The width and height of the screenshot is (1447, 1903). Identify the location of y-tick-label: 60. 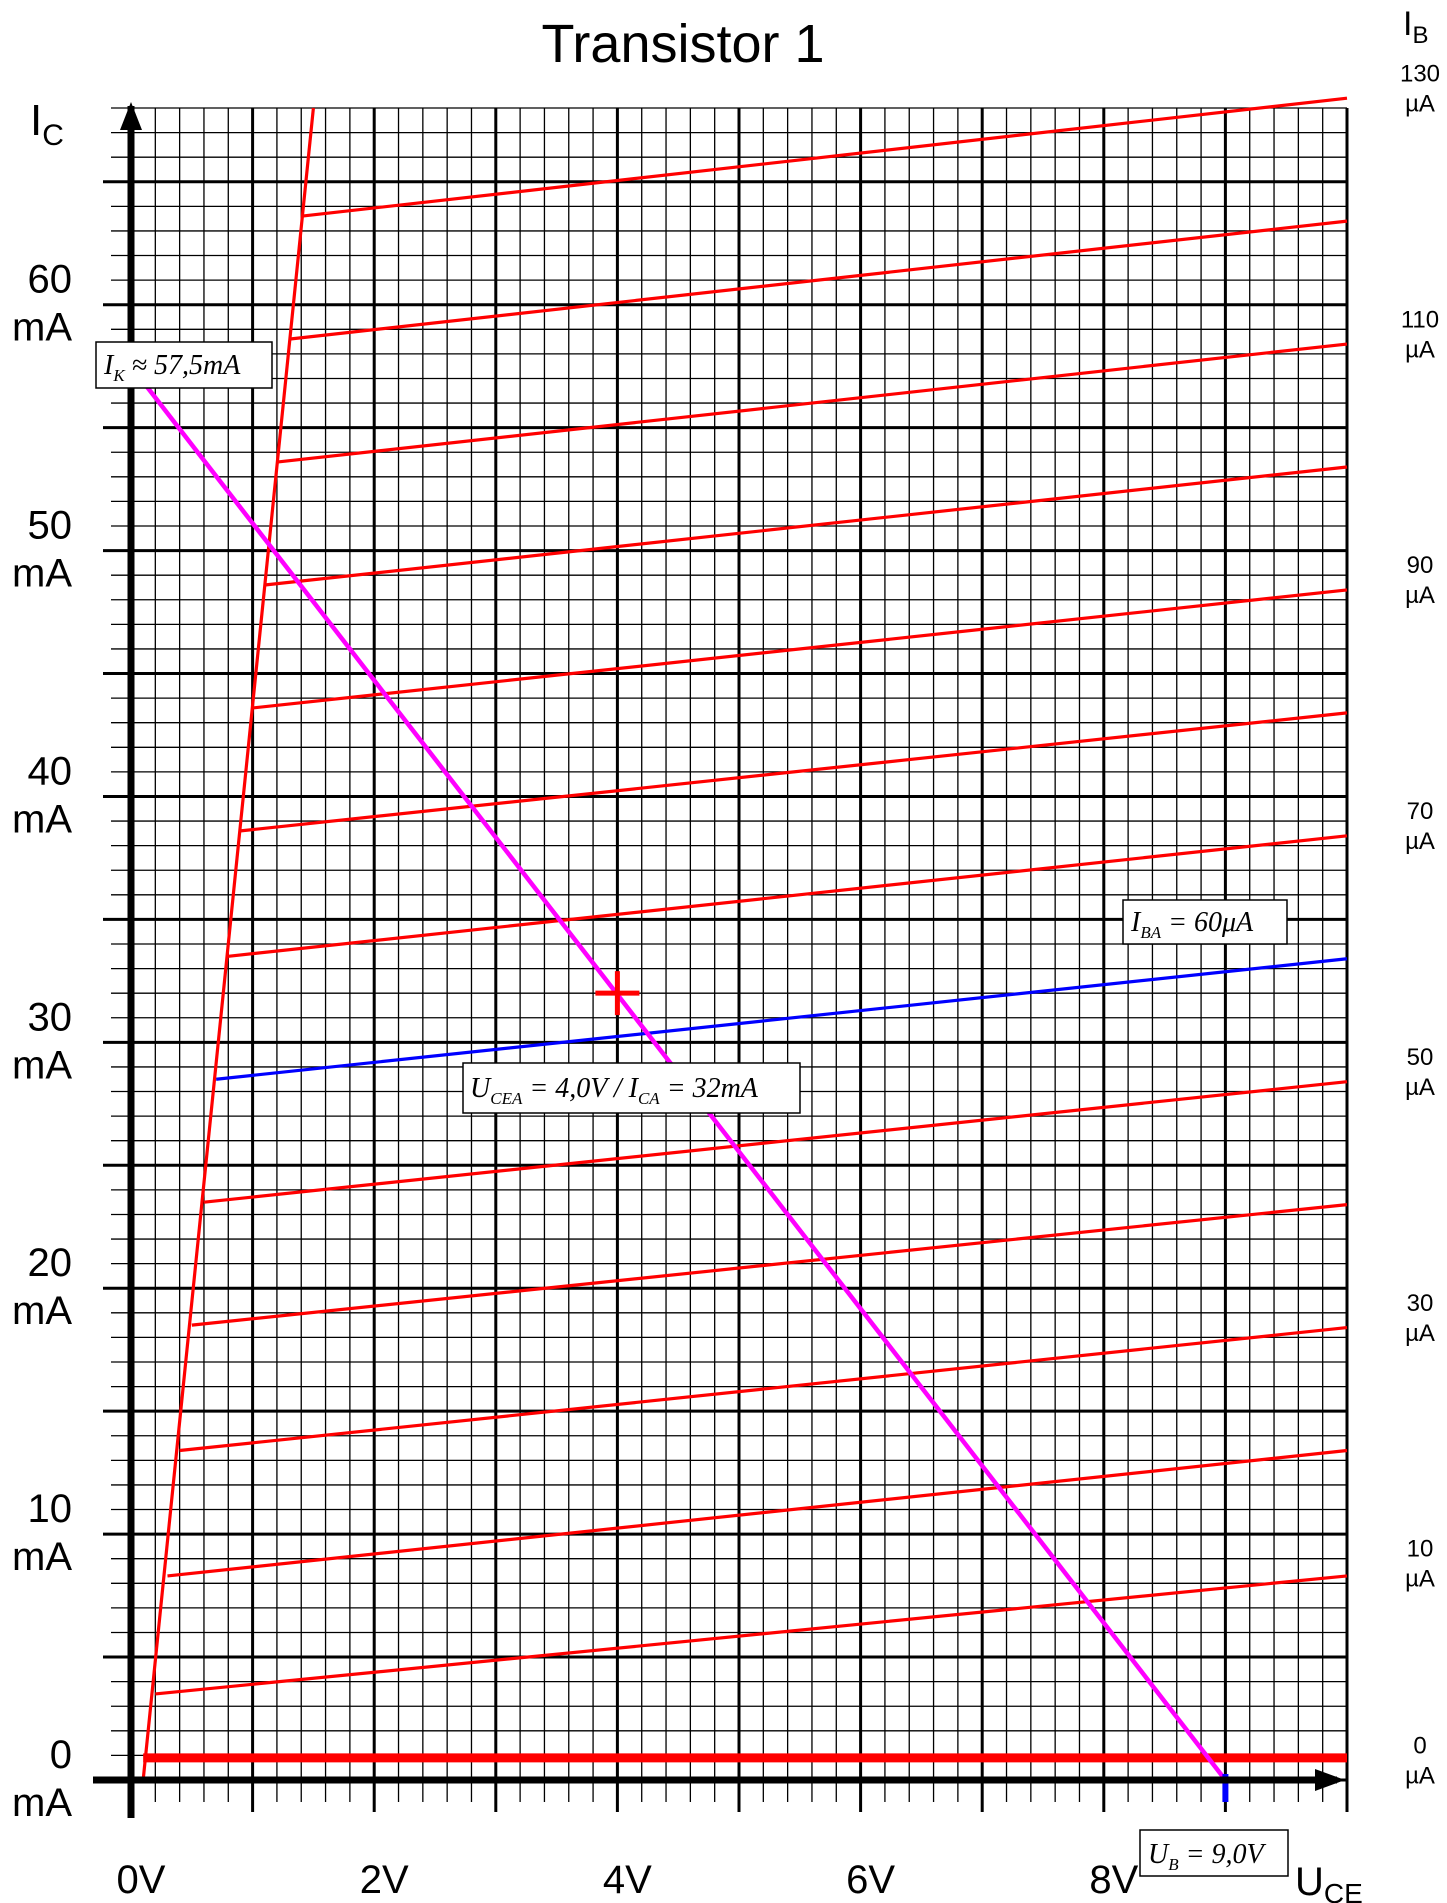
(50, 280).